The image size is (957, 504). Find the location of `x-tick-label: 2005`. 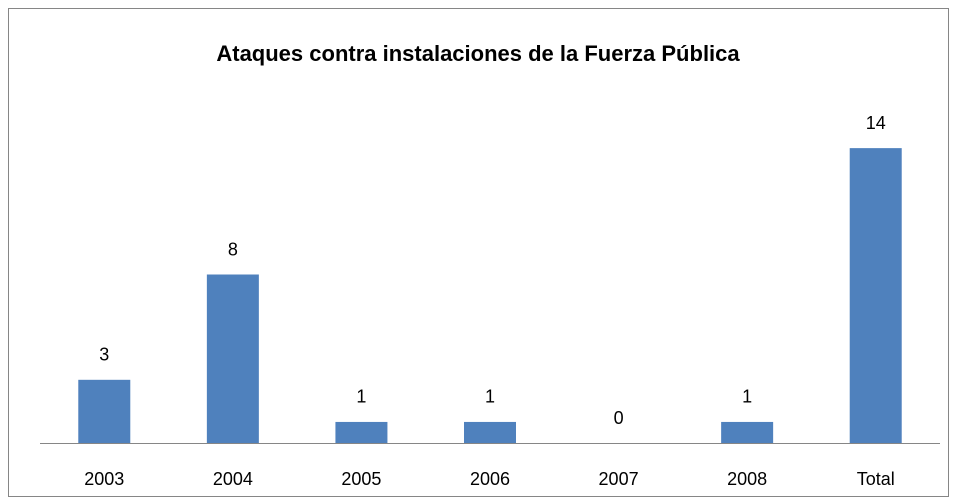

x-tick-label: 2005 is located at coordinates (361, 479).